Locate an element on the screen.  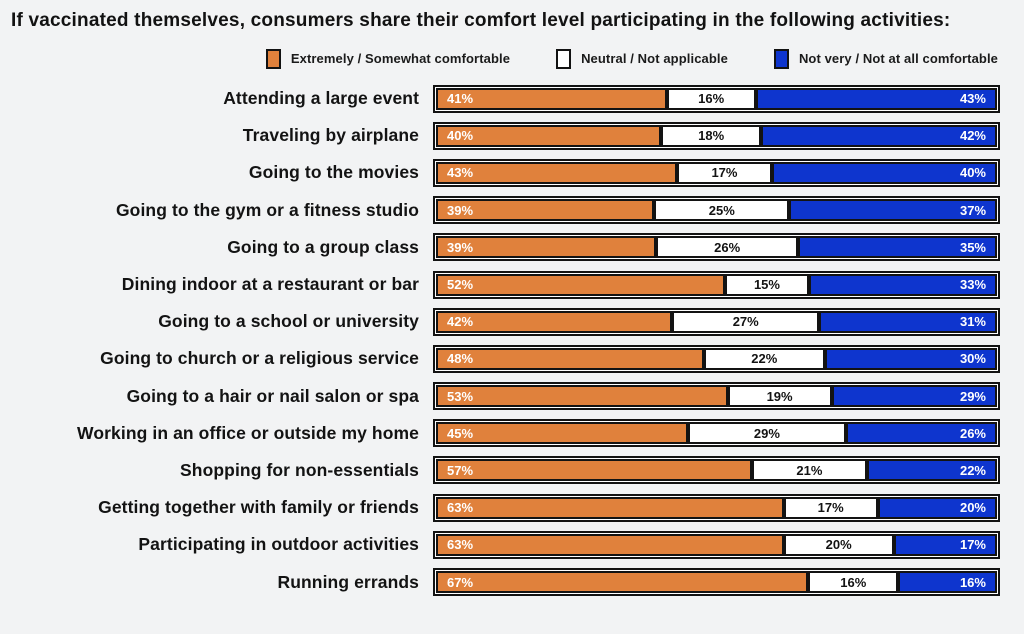
segment-comfortable: 39% is located at coordinates (546, 247).